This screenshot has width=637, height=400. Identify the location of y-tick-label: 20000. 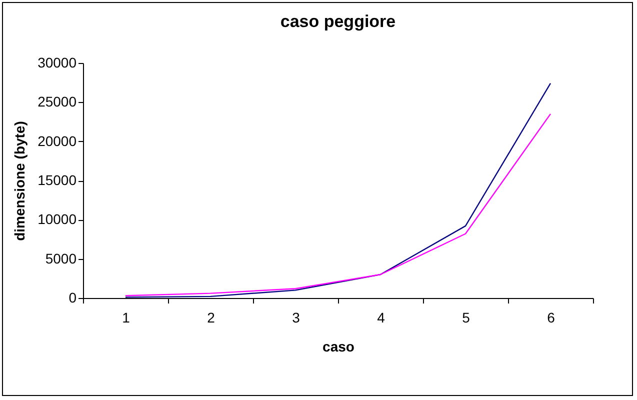
(57, 140).